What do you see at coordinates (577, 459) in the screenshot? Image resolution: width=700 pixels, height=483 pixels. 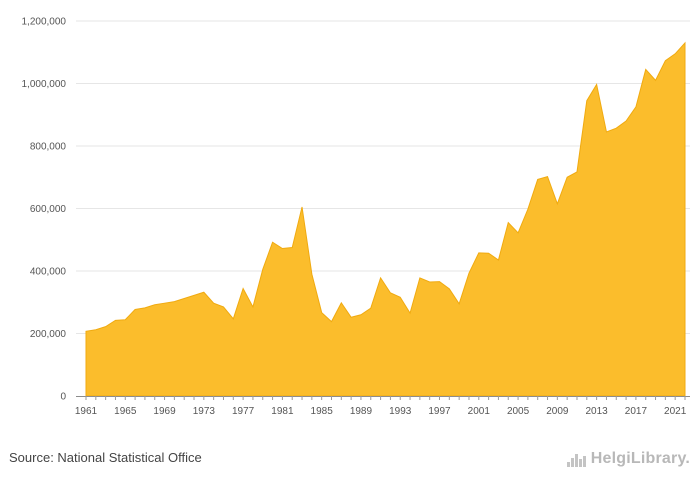 I see `helgi-library-logo-icon` at bounding box center [577, 459].